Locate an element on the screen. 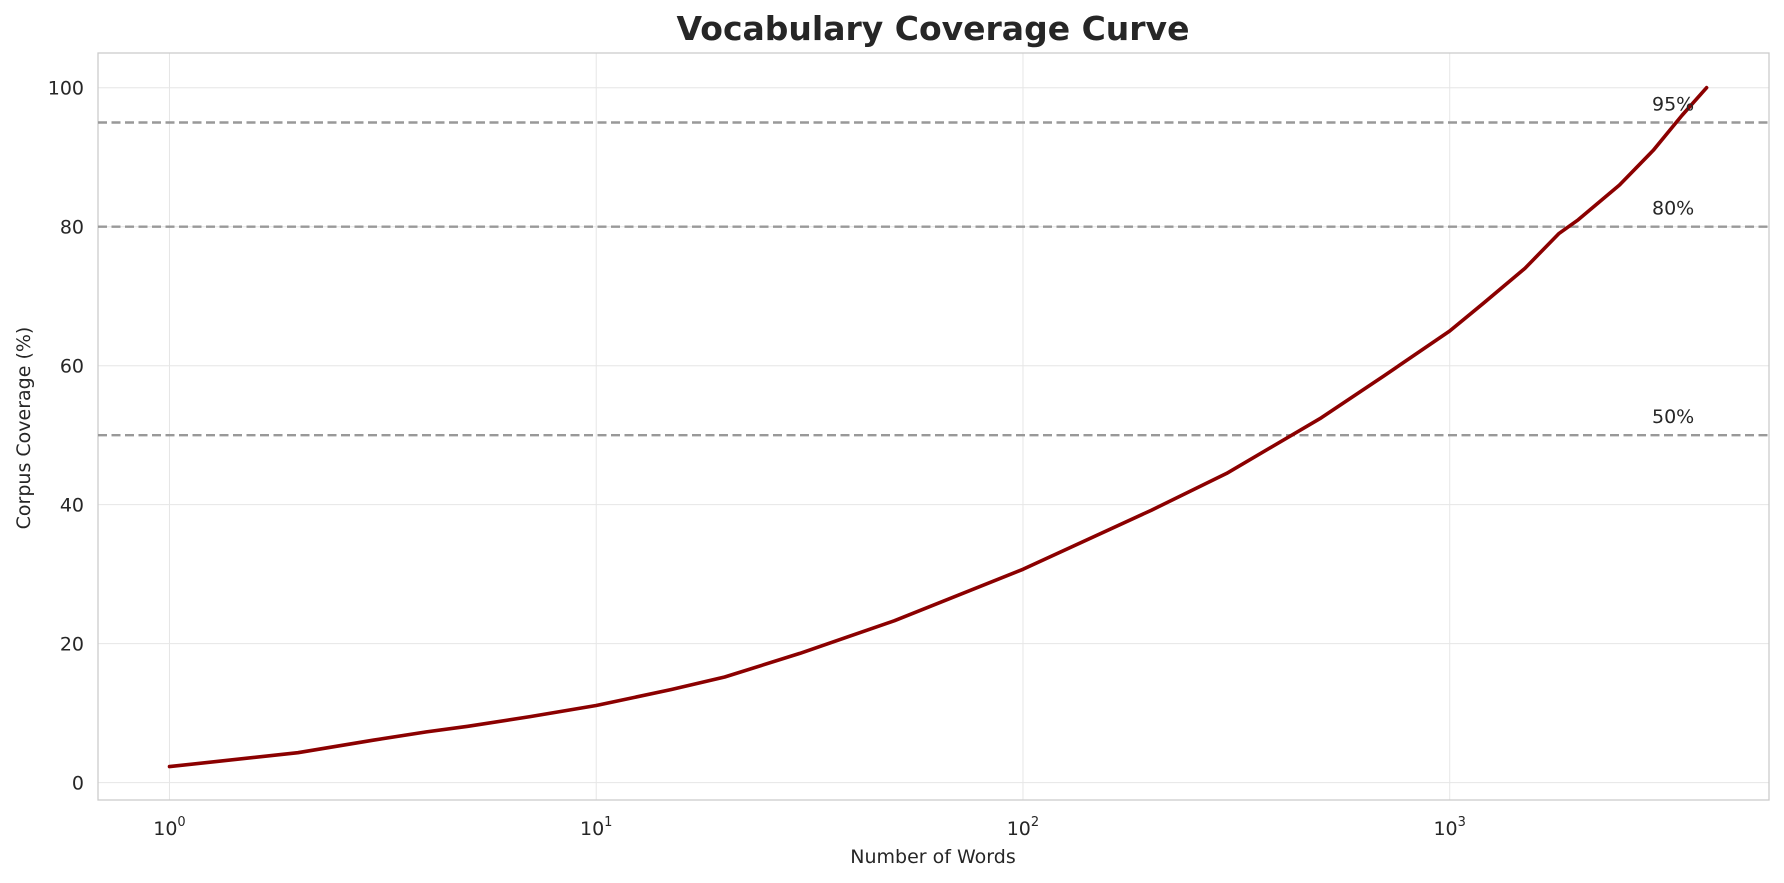 The image size is (1784, 883). y-tick-label: 60 is located at coordinates (72, 367).